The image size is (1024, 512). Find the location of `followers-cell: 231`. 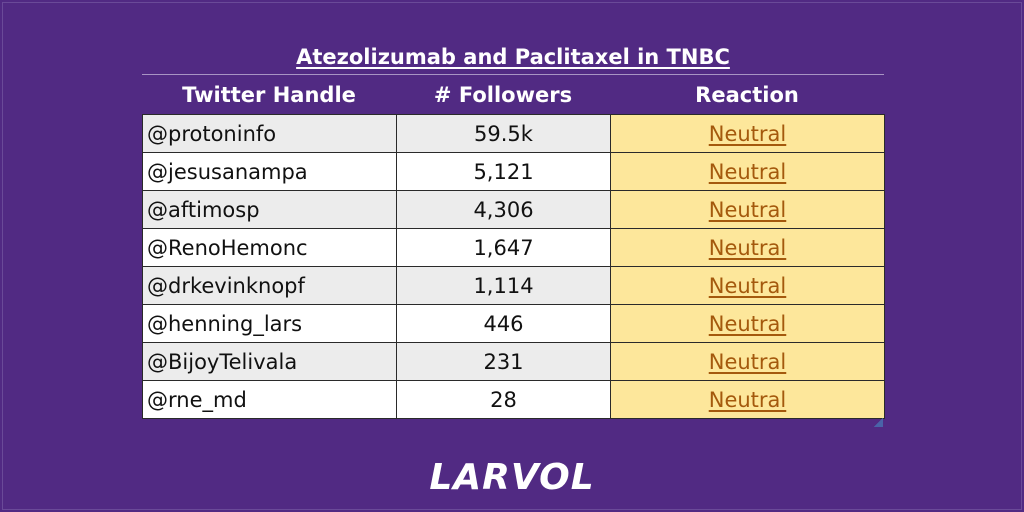

followers-cell: 231 is located at coordinates (503, 361).